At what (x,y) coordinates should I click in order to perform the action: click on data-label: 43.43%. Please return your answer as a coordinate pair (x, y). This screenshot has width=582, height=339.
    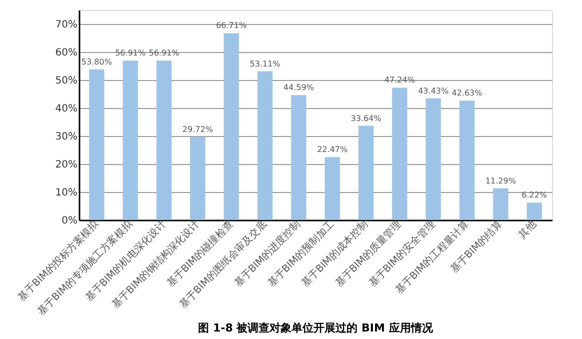
    Looking at the image, I should click on (433, 91).